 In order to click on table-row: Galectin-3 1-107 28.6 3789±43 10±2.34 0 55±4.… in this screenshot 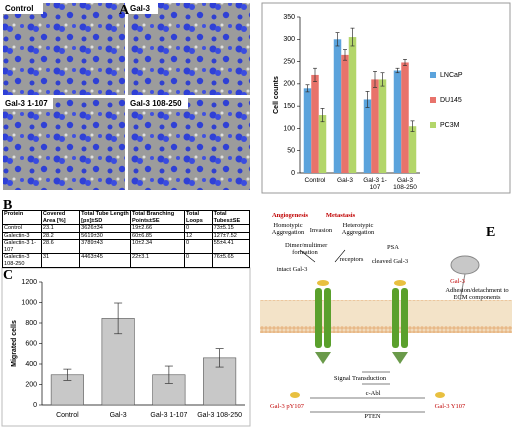, I will do `click(126, 246)`.